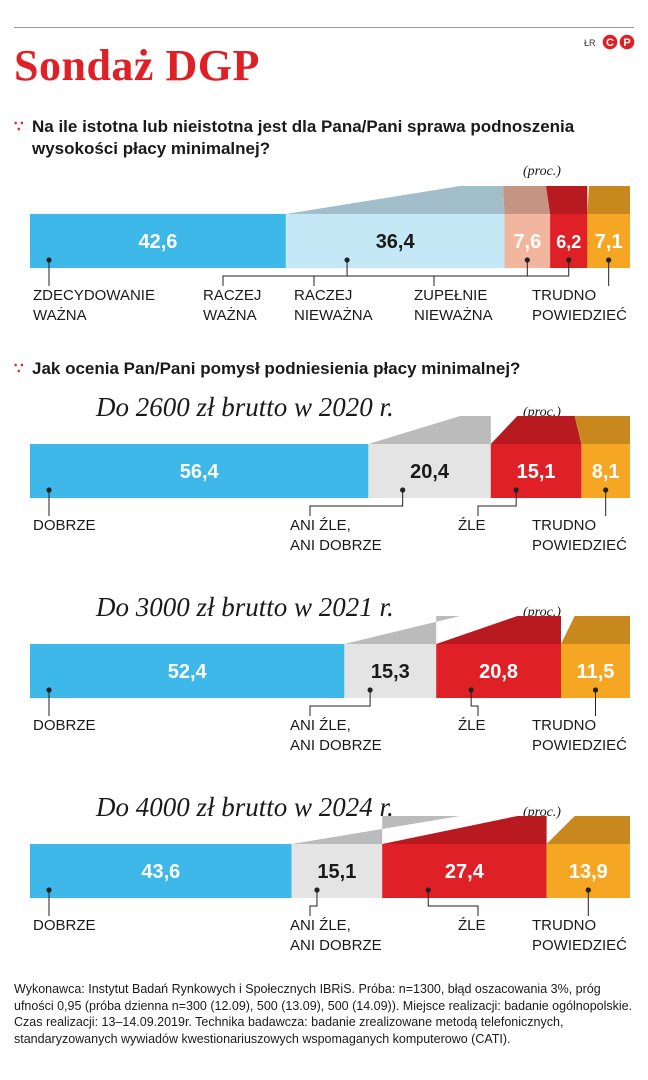  What do you see at coordinates (609, 242) in the screenshot?
I see `value-label: 7,1` at bounding box center [609, 242].